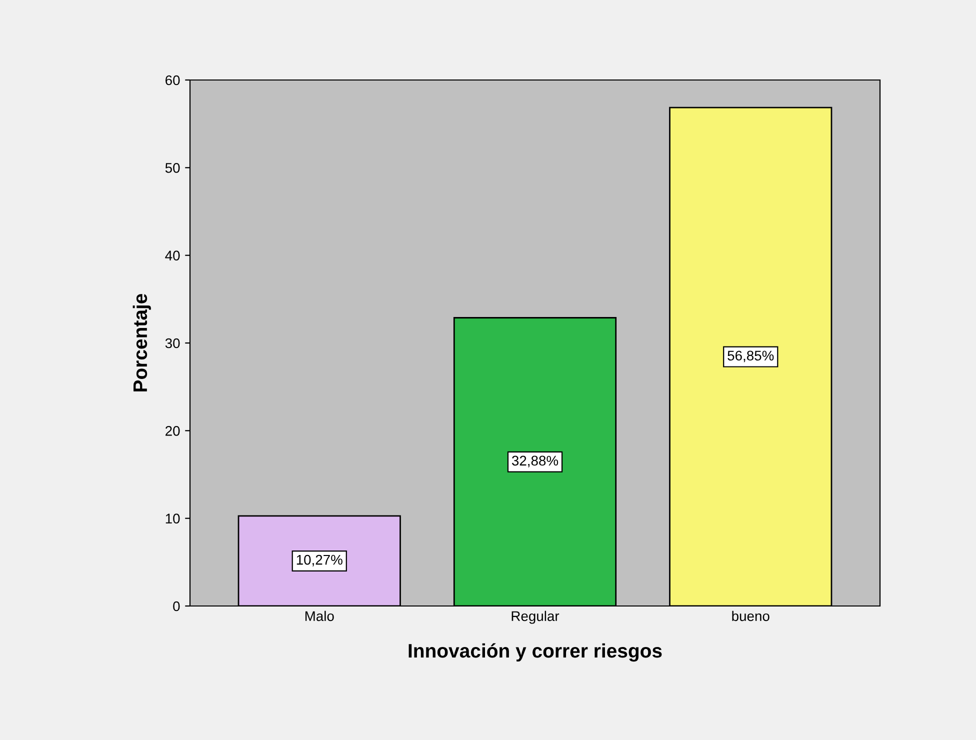 The width and height of the screenshot is (976, 740). What do you see at coordinates (173, 519) in the screenshot?
I see `y-tick-label: 10` at bounding box center [173, 519].